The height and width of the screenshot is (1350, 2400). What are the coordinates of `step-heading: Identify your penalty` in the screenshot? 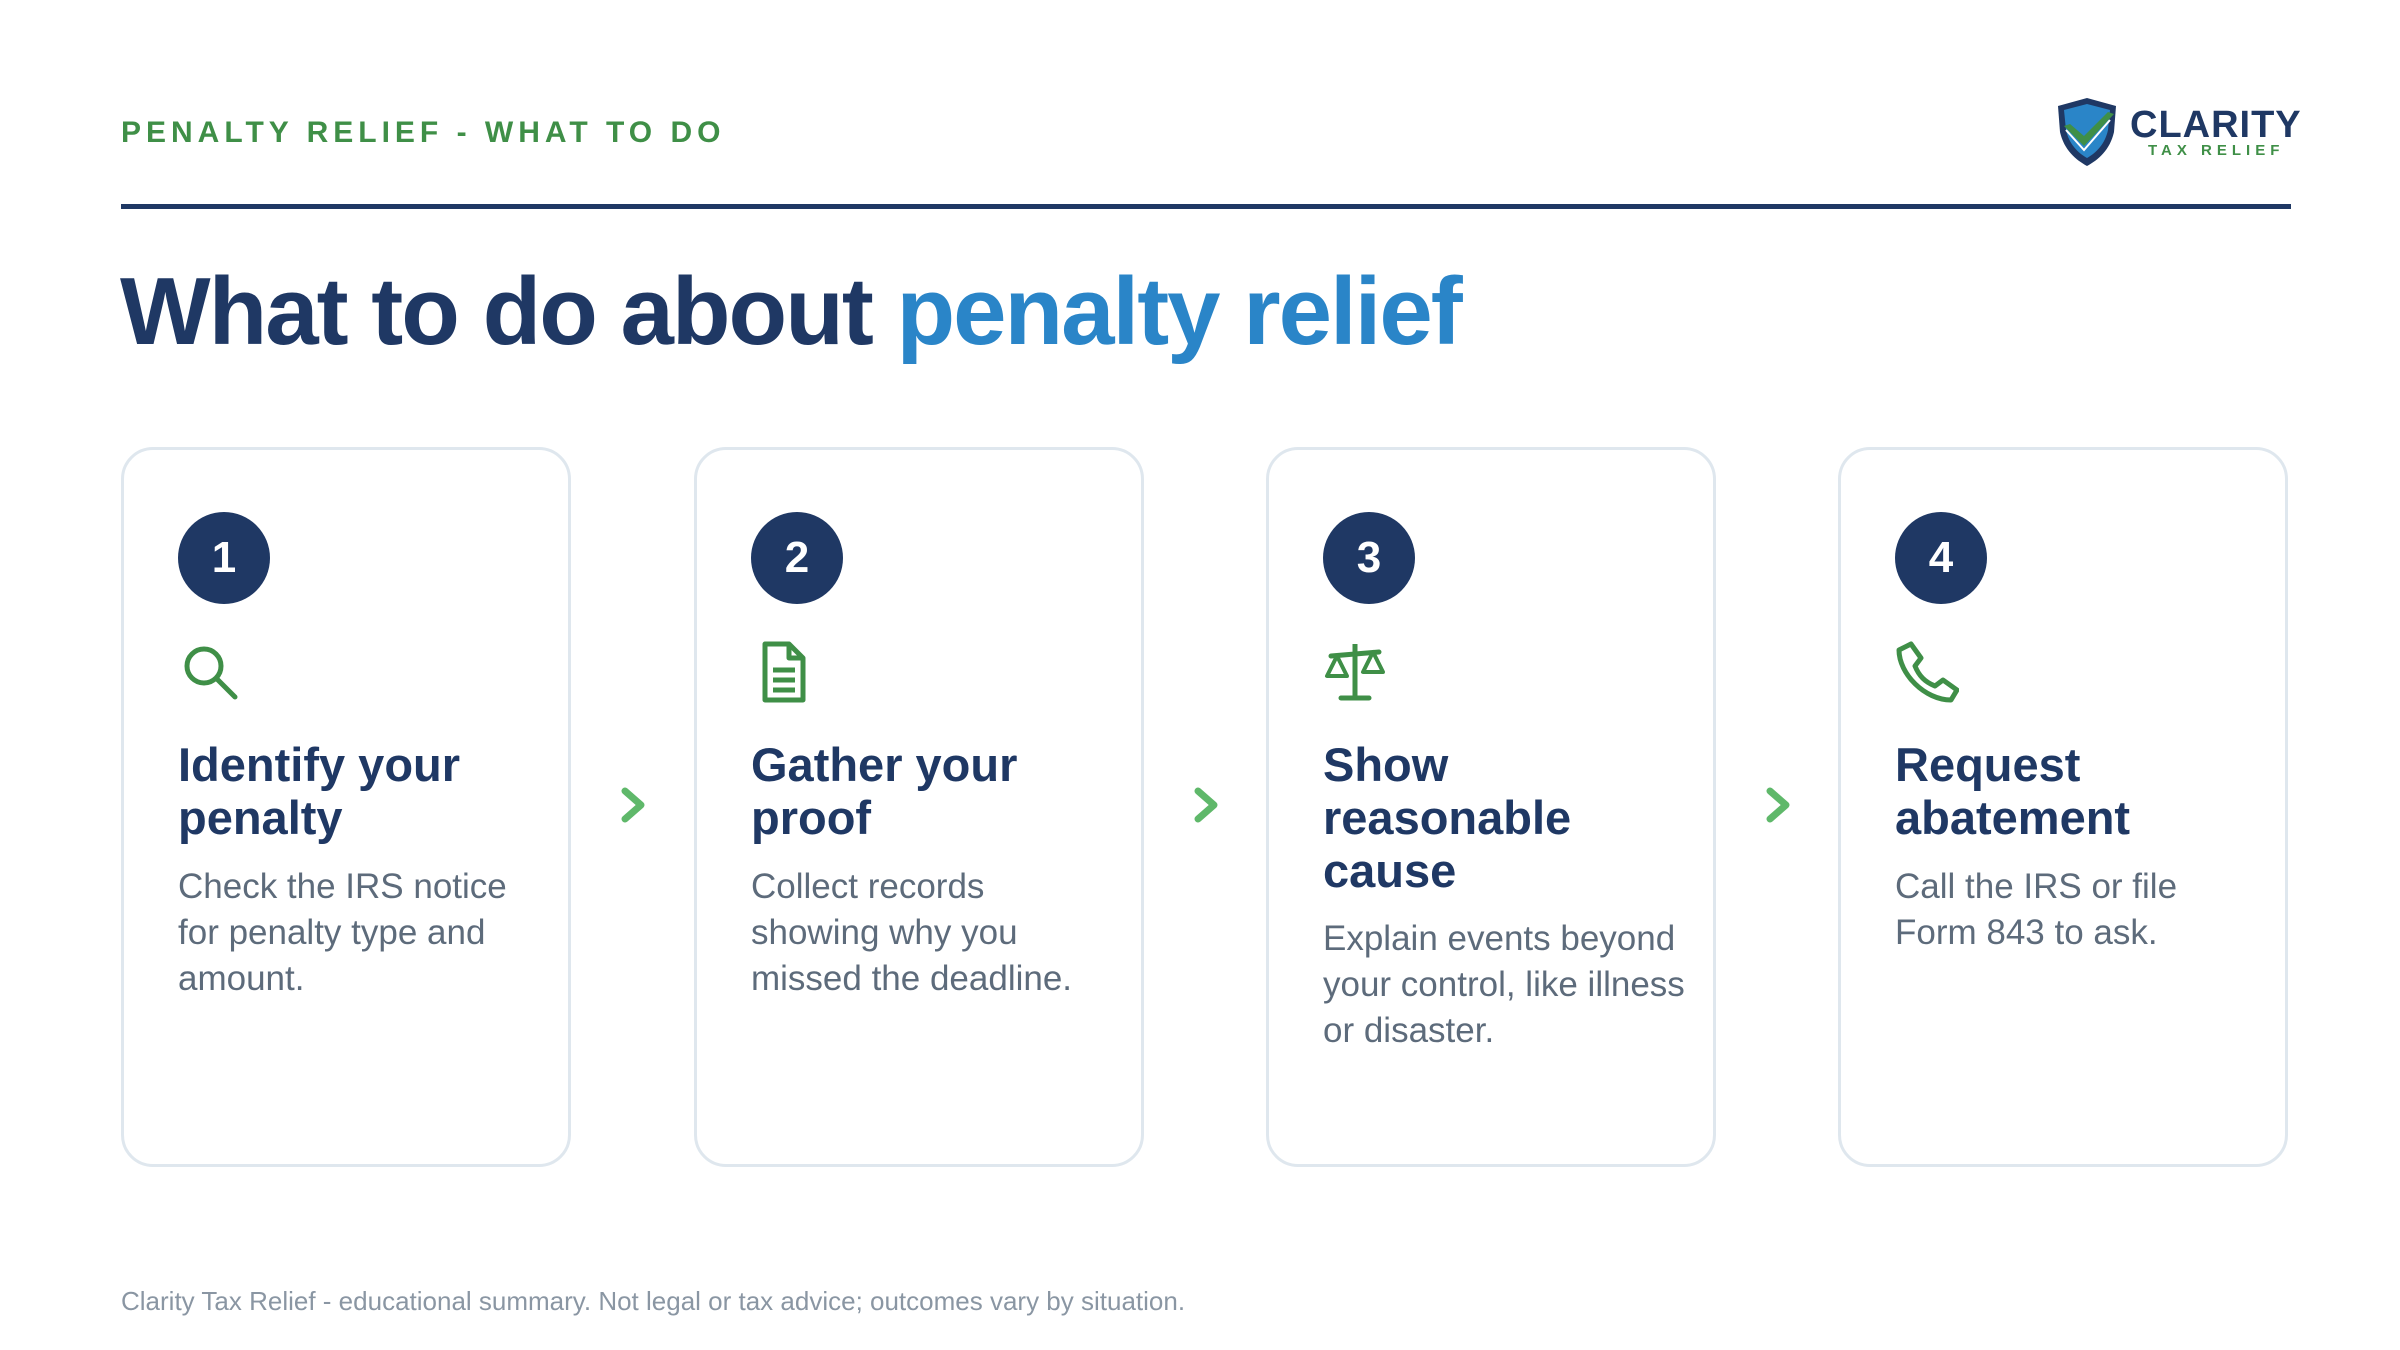 It's located at (319, 791).